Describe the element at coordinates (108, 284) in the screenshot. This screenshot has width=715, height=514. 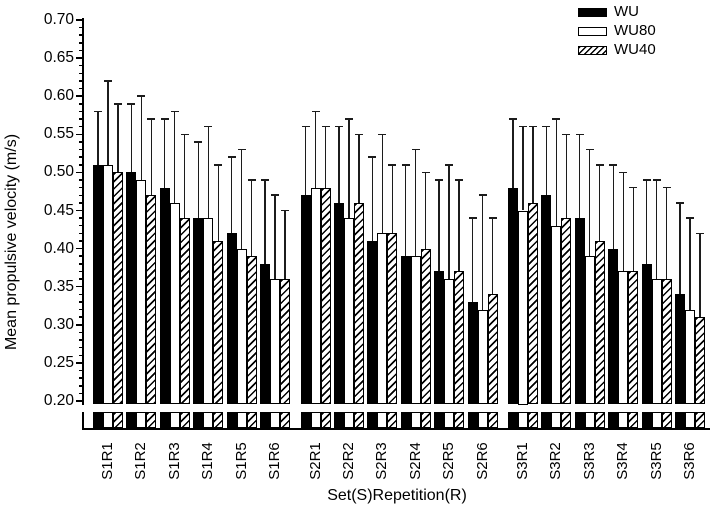
I see `bar-wu80-s1r1` at that location.